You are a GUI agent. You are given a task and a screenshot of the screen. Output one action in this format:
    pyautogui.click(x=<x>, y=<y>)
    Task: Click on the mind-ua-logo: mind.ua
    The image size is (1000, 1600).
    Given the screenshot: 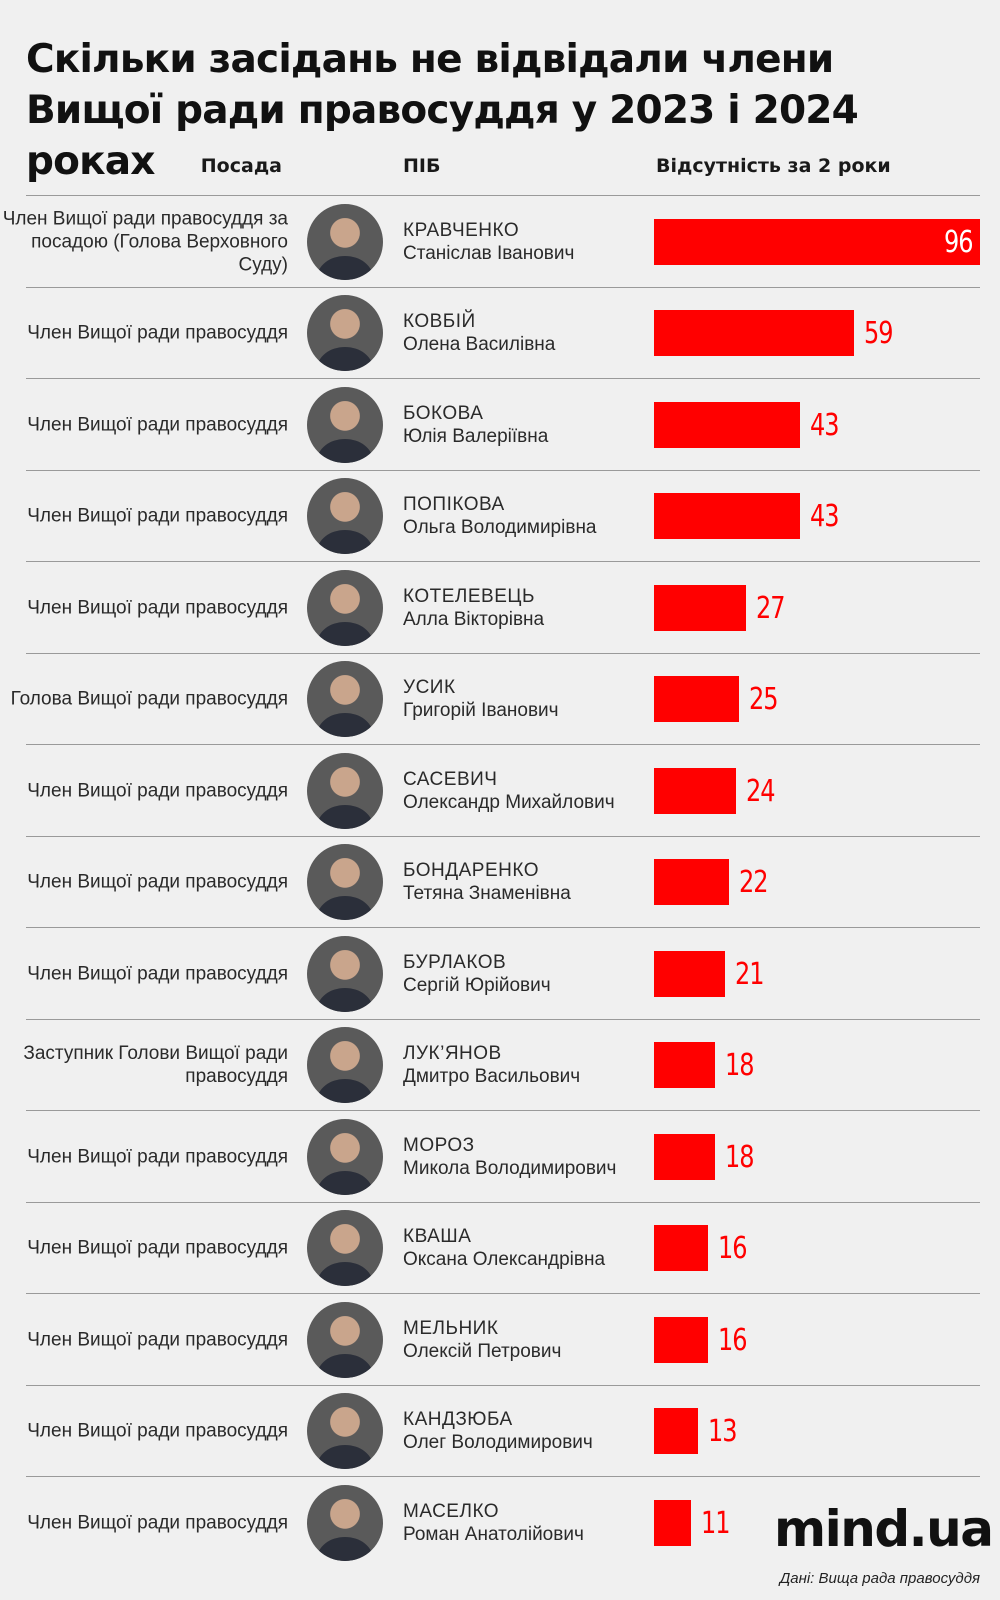 What is the action you would take?
    pyautogui.click(x=884, y=1529)
    